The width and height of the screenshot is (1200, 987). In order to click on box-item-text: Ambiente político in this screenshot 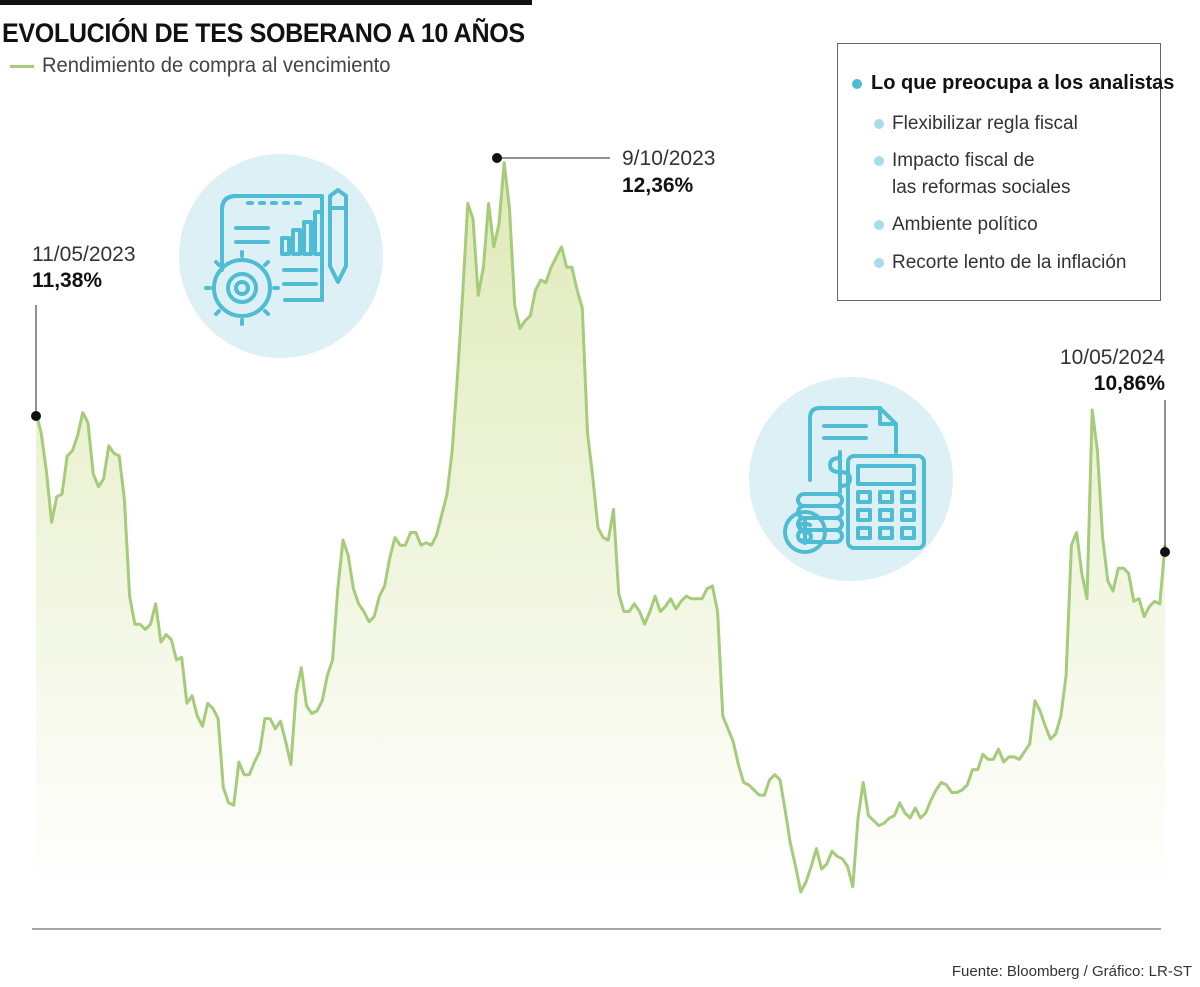, I will do `click(965, 224)`.